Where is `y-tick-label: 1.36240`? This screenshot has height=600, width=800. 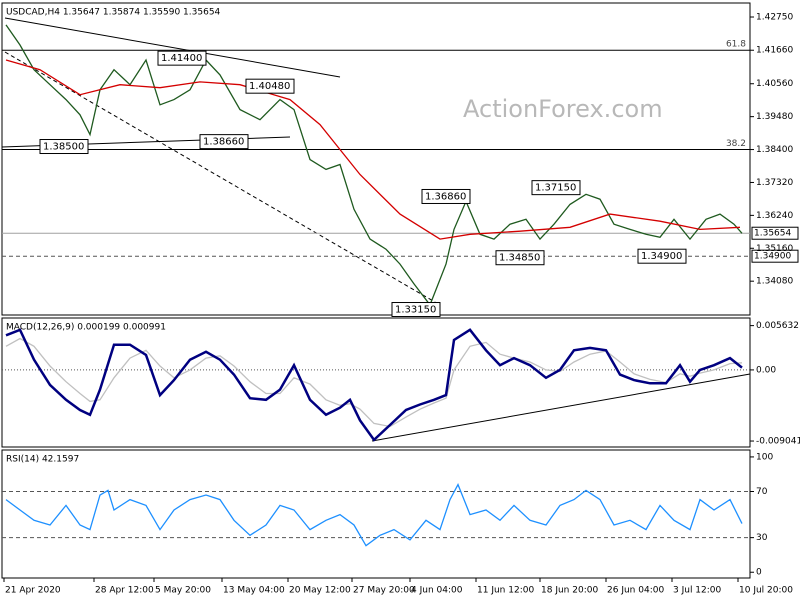
y-tick-label: 1.36240 is located at coordinates (774, 216).